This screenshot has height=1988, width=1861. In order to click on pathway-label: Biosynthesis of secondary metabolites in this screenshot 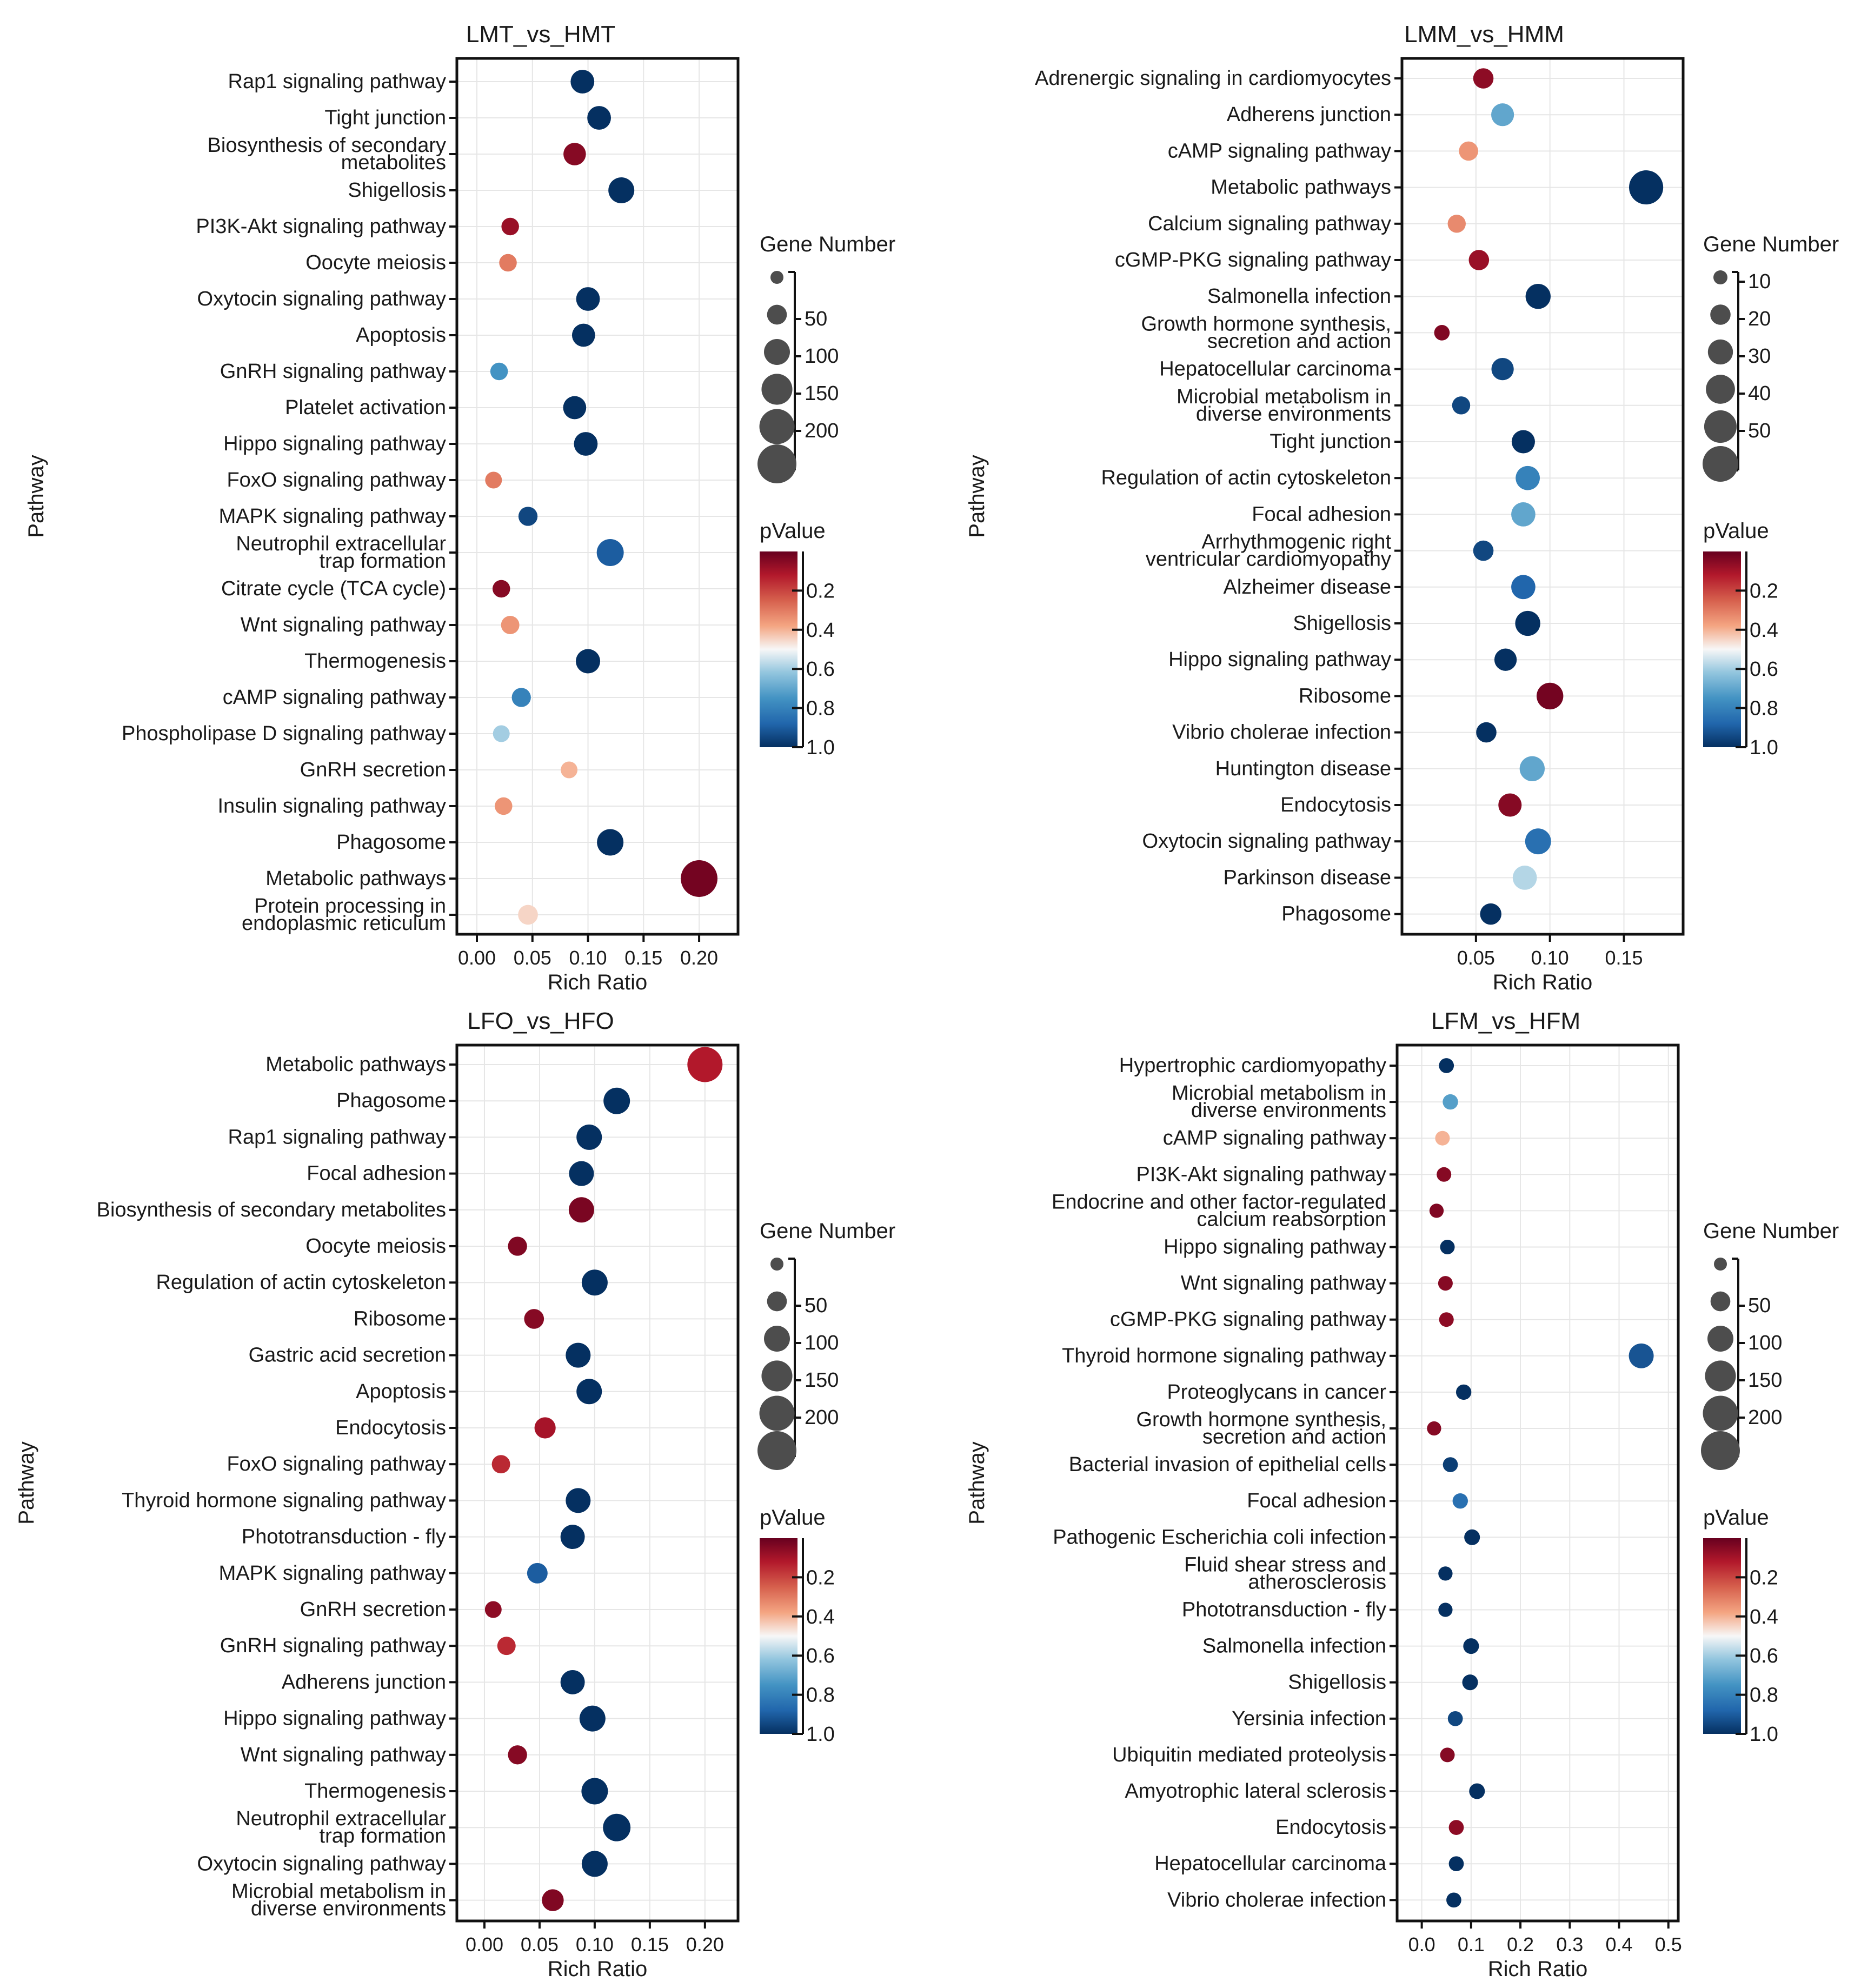, I will do `click(271, 1210)`.